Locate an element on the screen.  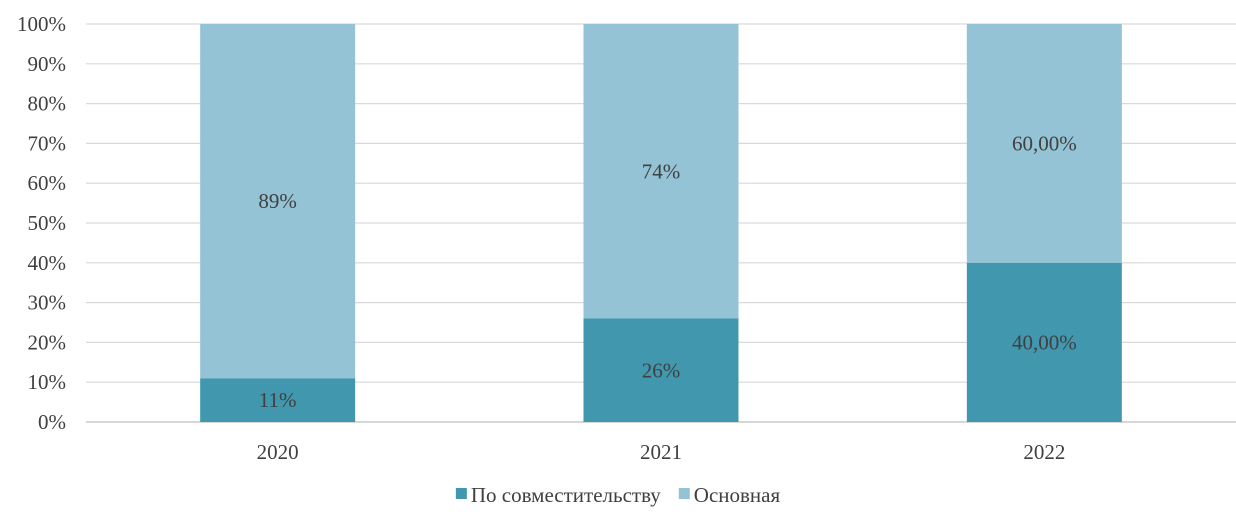
x-tick-label: 2022 is located at coordinates (1044, 452).